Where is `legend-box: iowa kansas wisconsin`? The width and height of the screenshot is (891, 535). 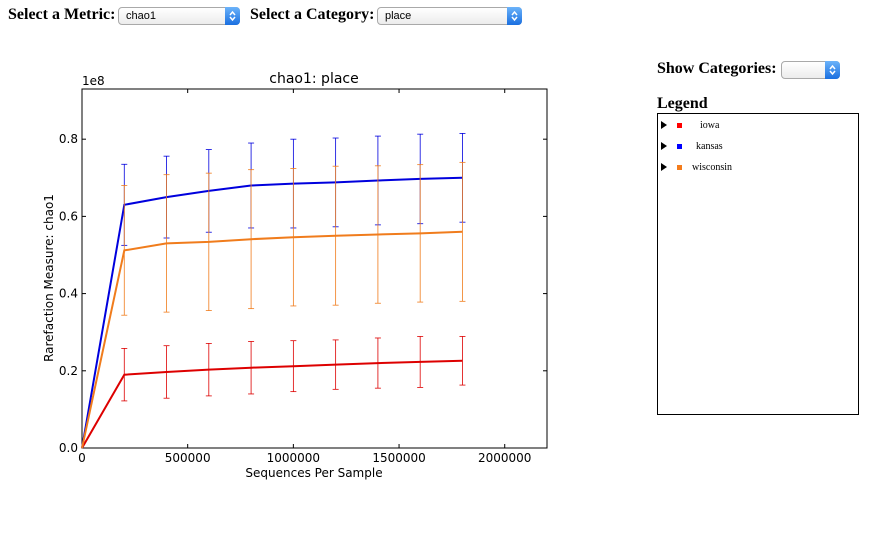
legend-box: iowa kansas wisconsin is located at coordinates (758, 264).